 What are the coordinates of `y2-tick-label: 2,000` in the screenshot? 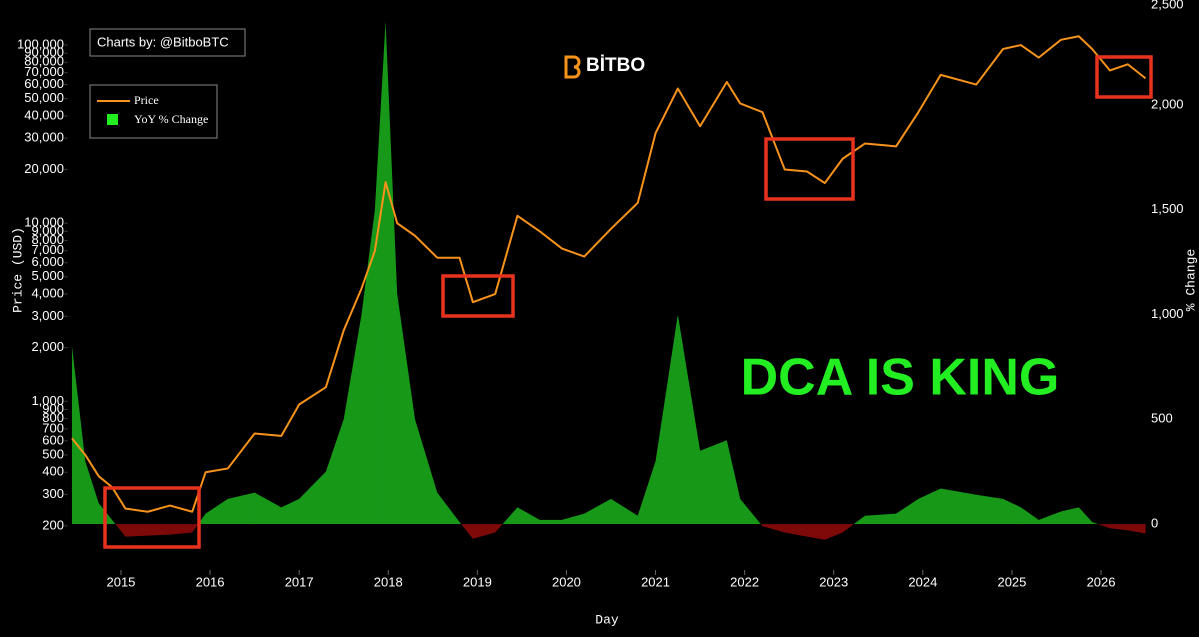 It's located at (1167, 103).